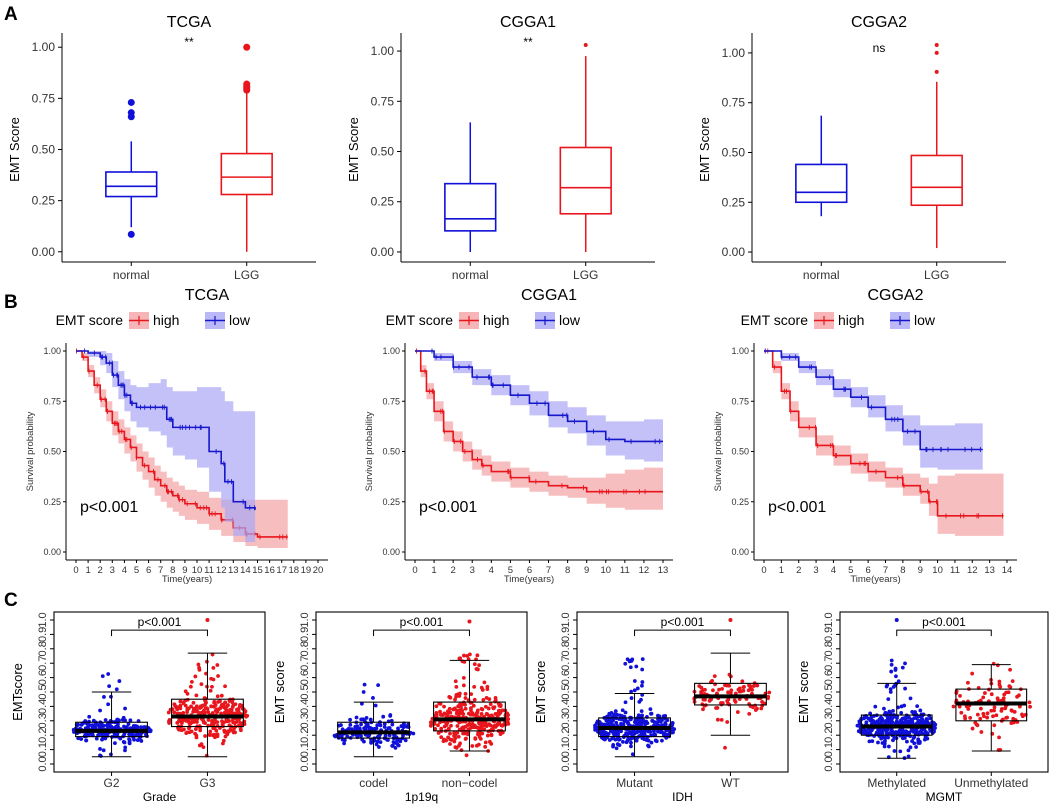 The height and width of the screenshot is (805, 1052). What do you see at coordinates (383, 252) in the screenshot?
I see `y-tick-label: 0.00` at bounding box center [383, 252].